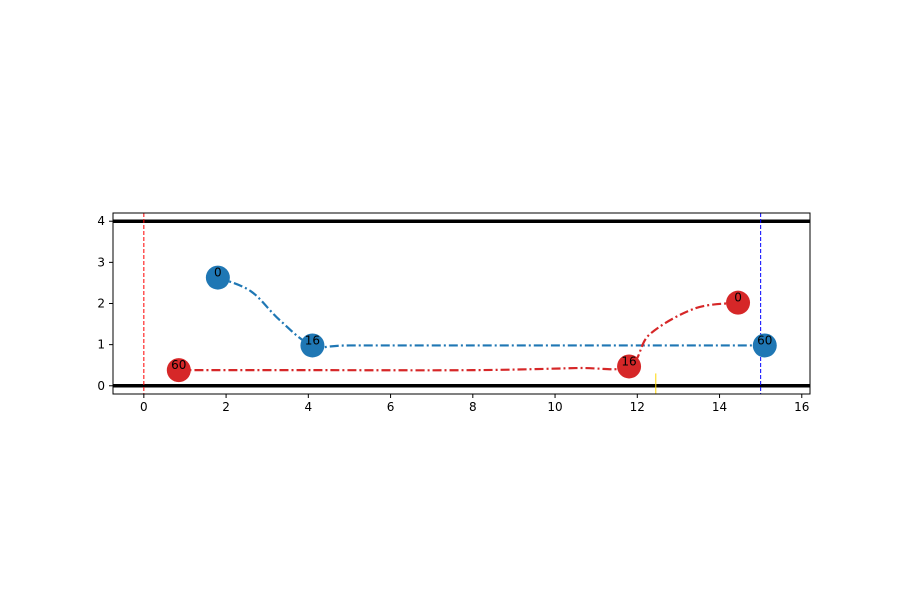  I want to click on series-1-point-label-1: 16, so click(312, 340).